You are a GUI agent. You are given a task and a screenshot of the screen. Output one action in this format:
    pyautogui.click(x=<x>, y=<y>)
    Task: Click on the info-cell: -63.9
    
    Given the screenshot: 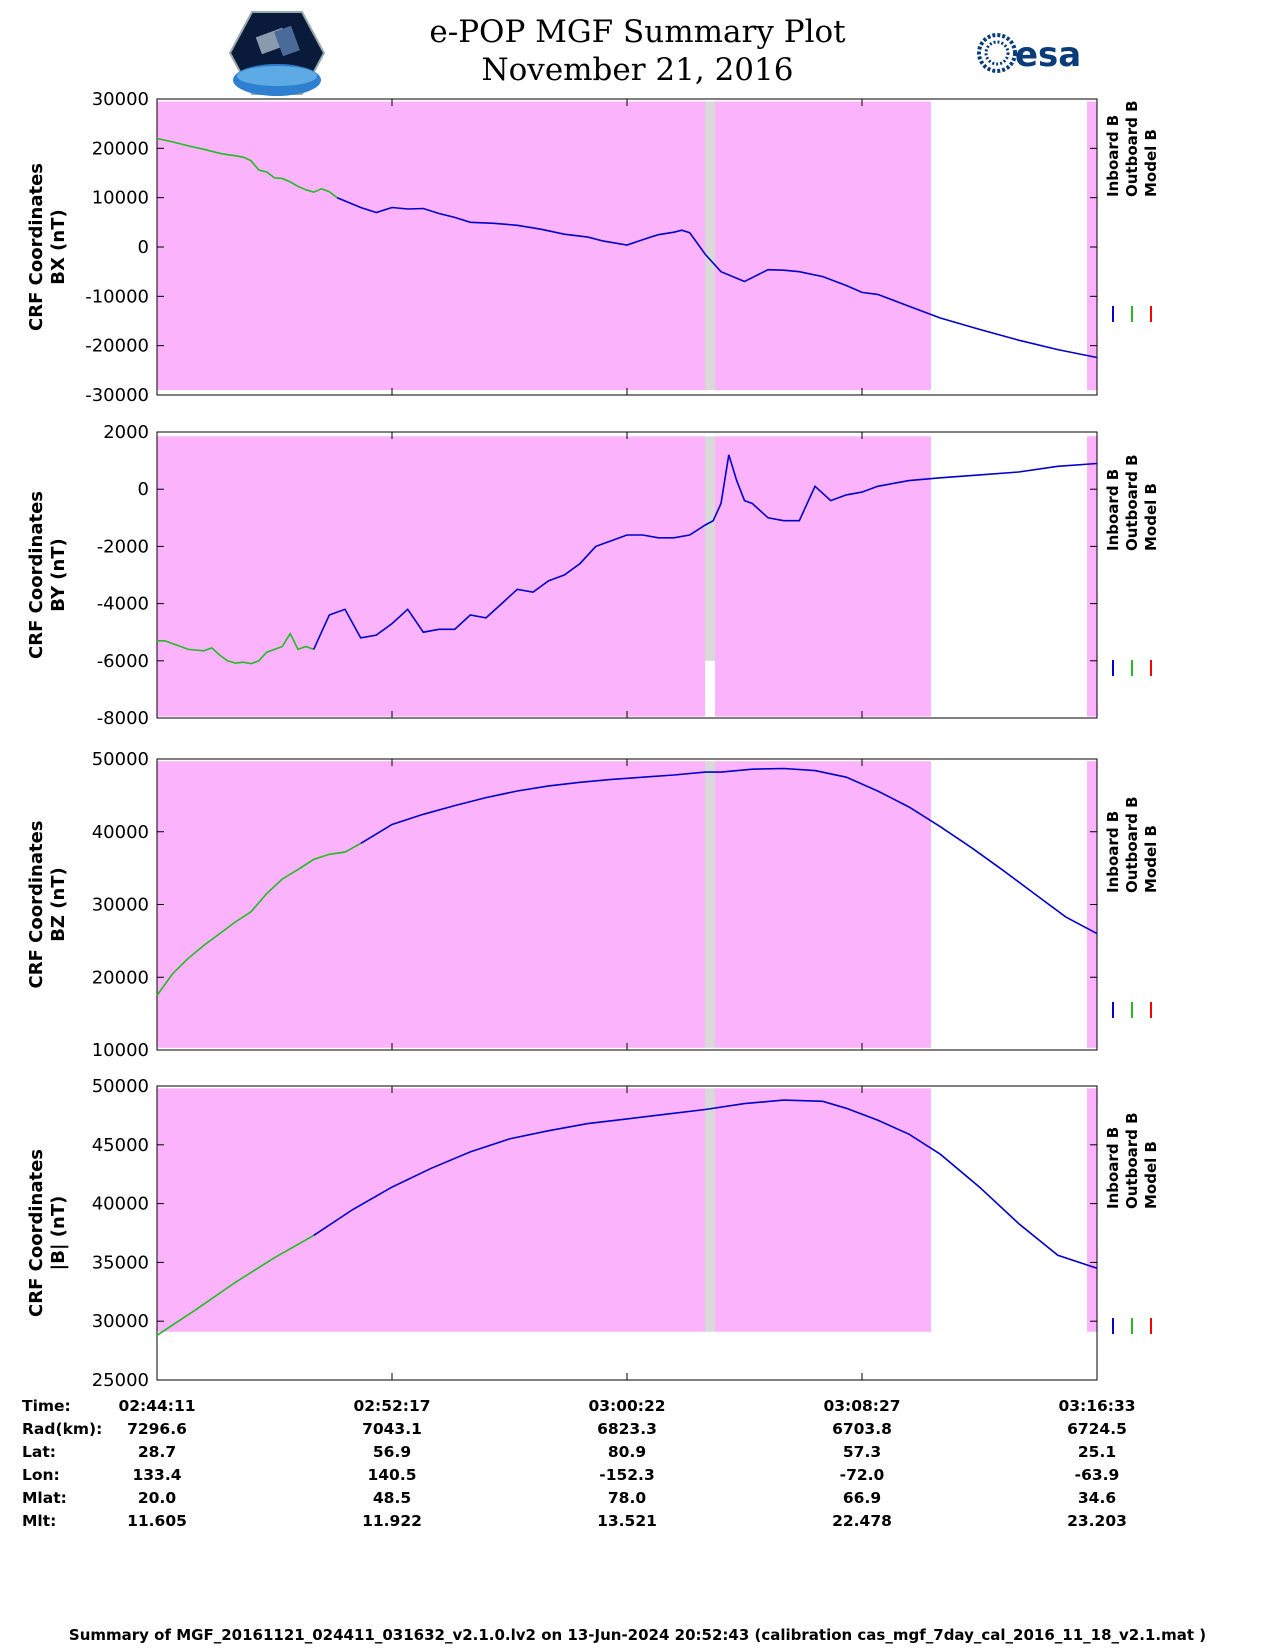 What is the action you would take?
    pyautogui.click(x=1097, y=1475)
    